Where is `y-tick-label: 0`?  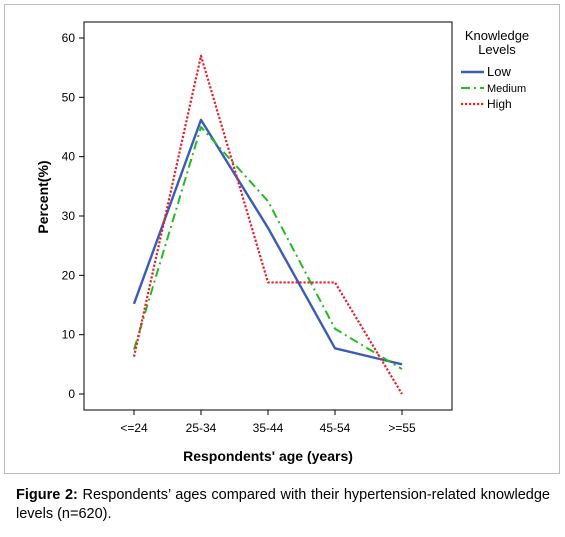
y-tick-label: 0 is located at coordinates (71, 394).